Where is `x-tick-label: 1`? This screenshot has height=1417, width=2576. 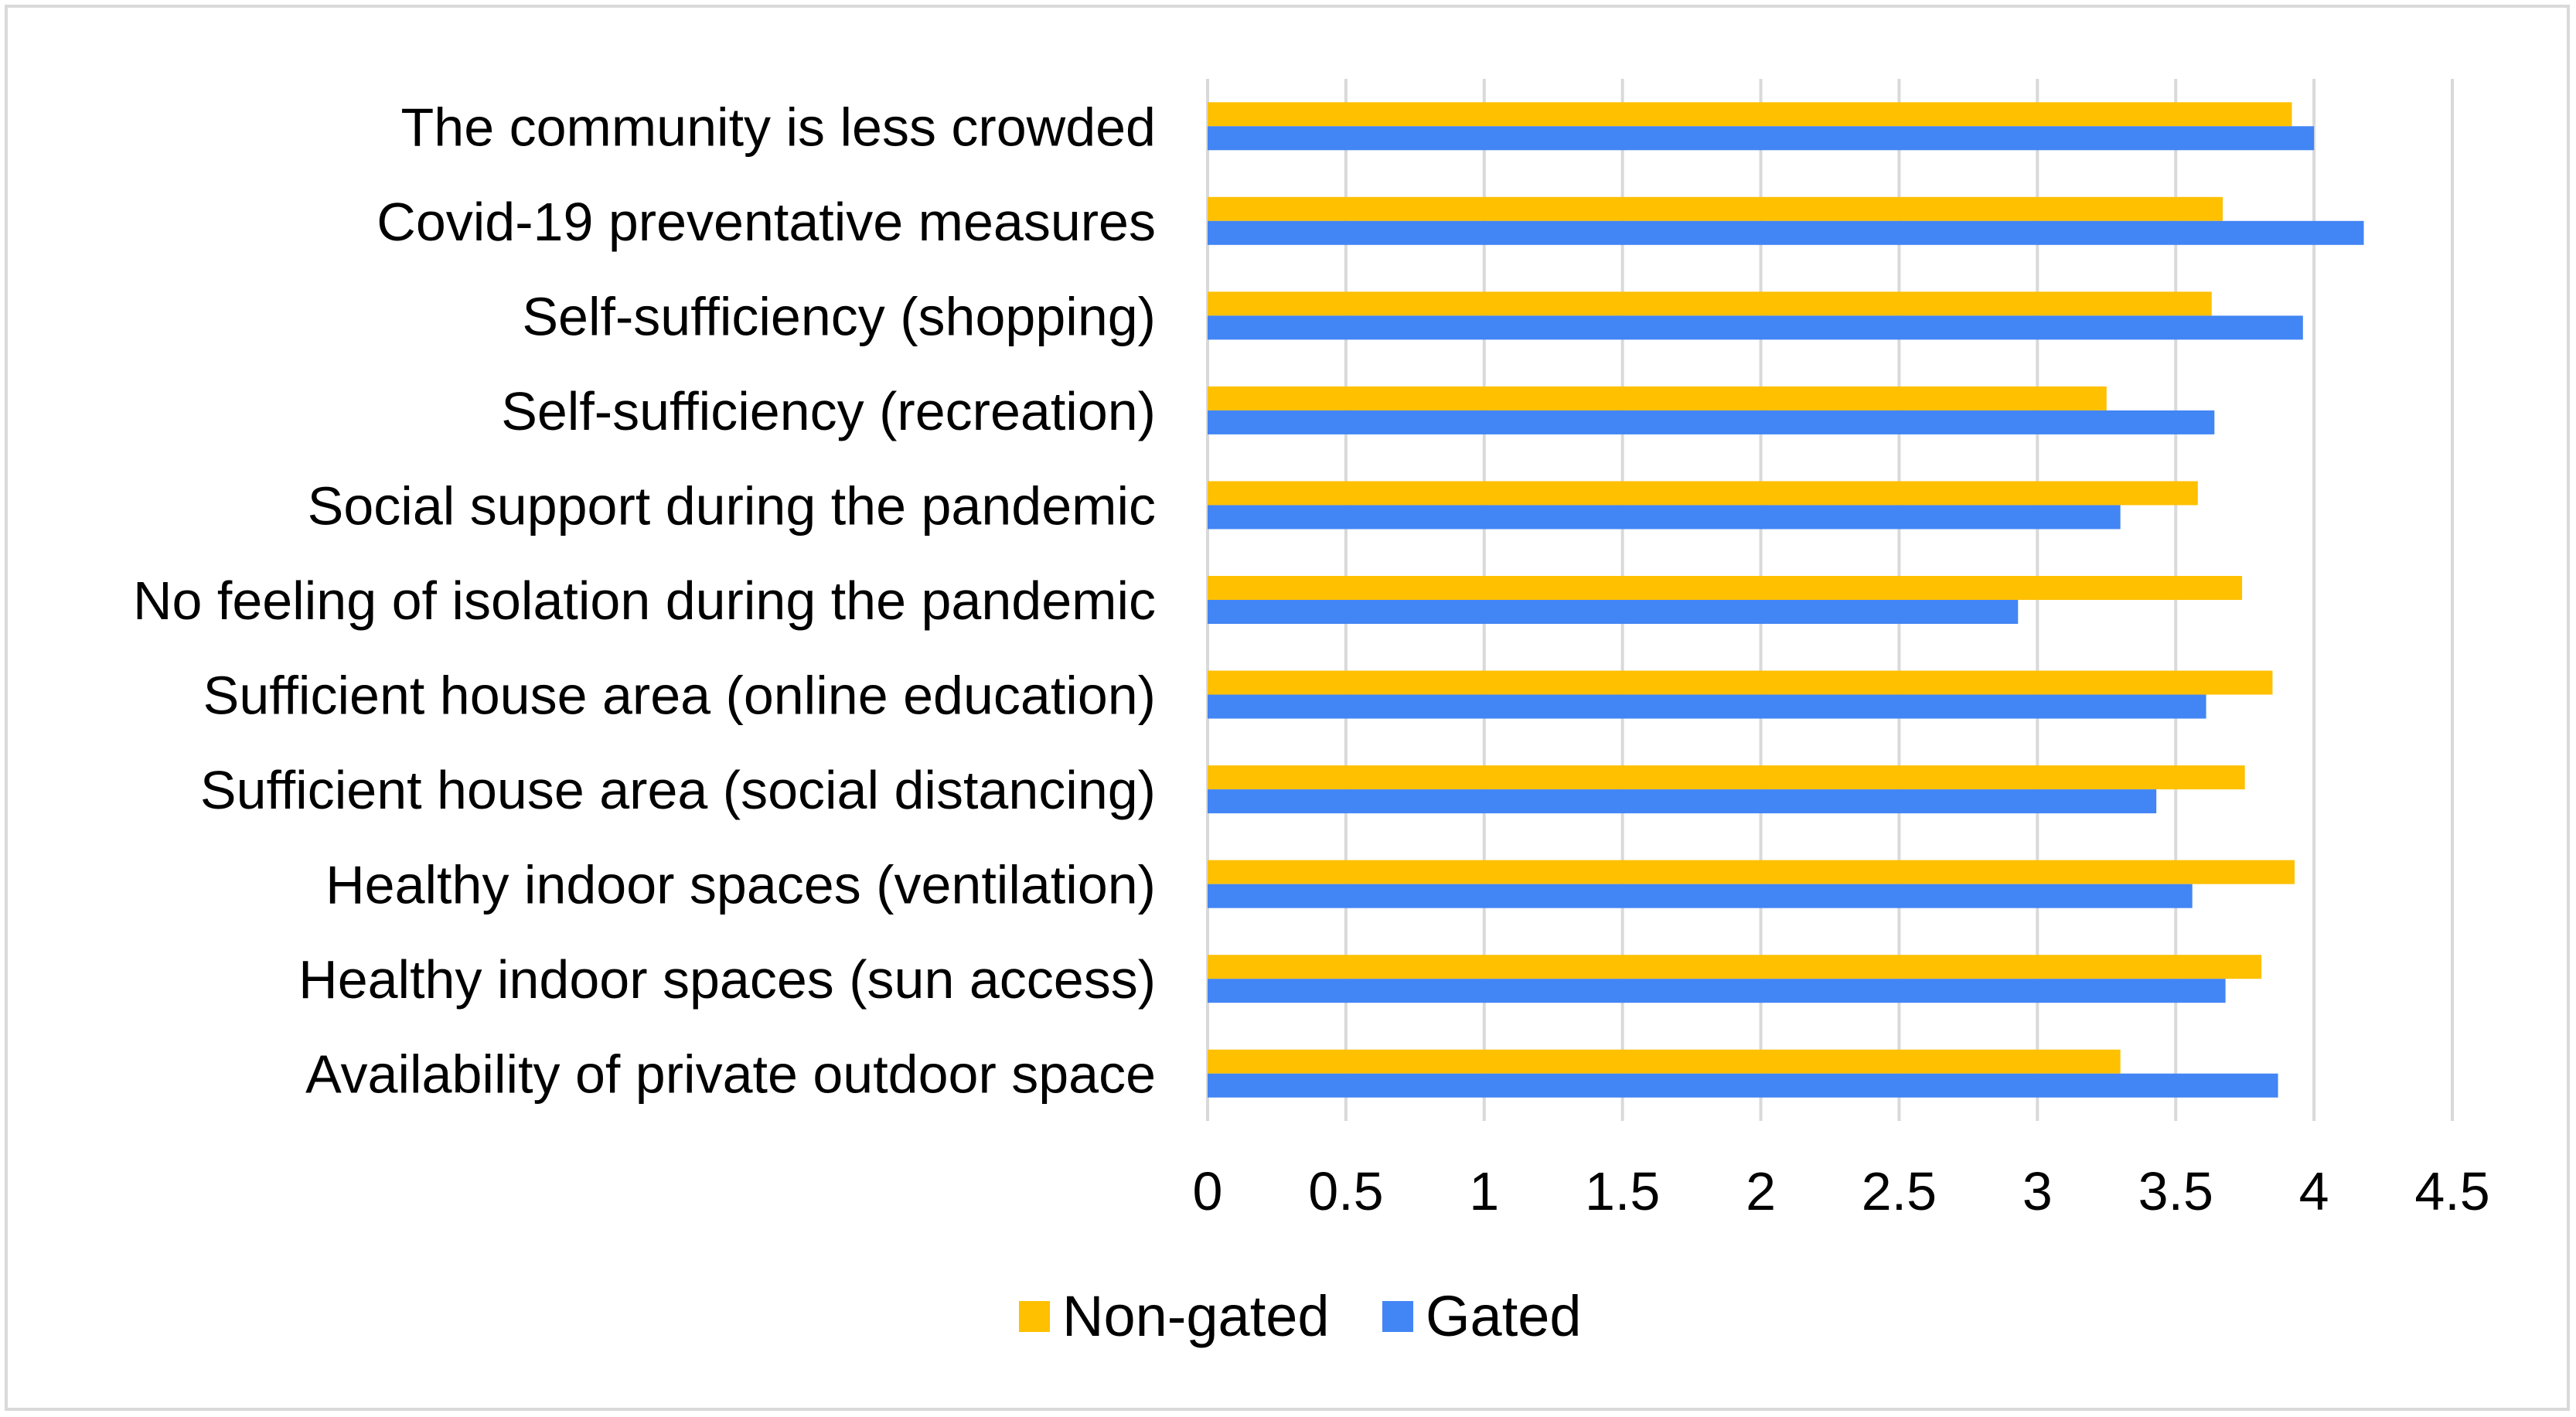 x-tick-label: 1 is located at coordinates (1484, 1191).